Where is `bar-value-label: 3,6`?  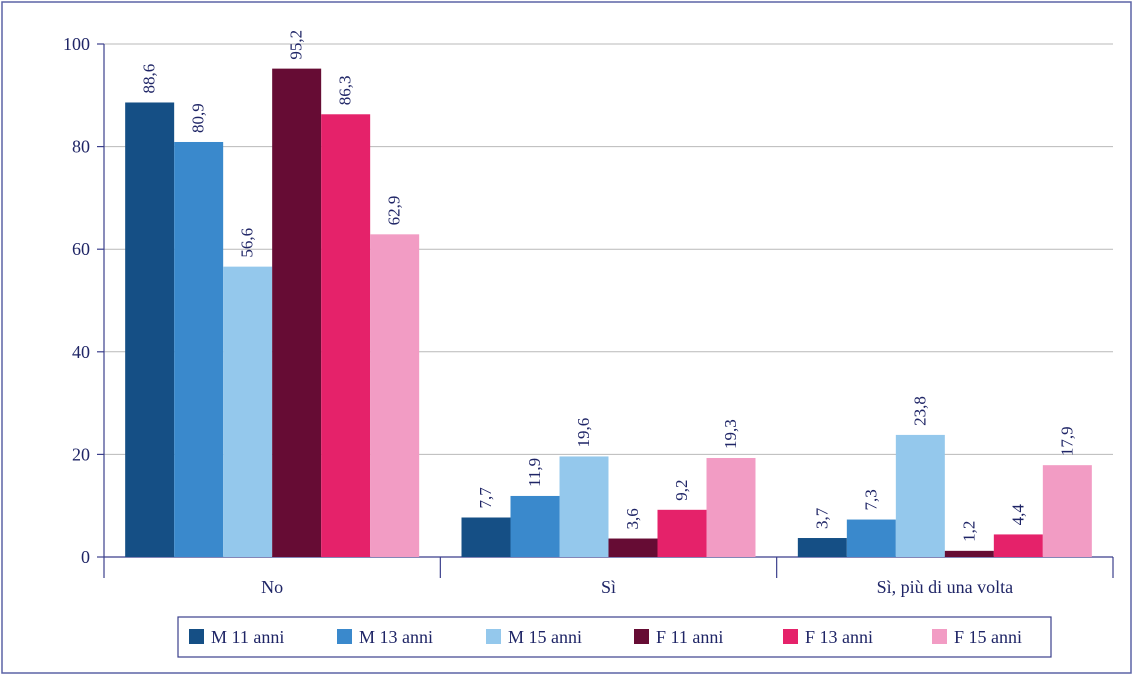 bar-value-label: 3,6 is located at coordinates (632, 518).